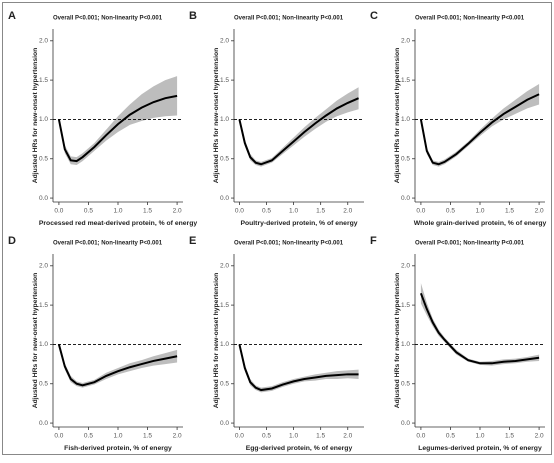  I want to click on panel-label: E, so click(192, 241).